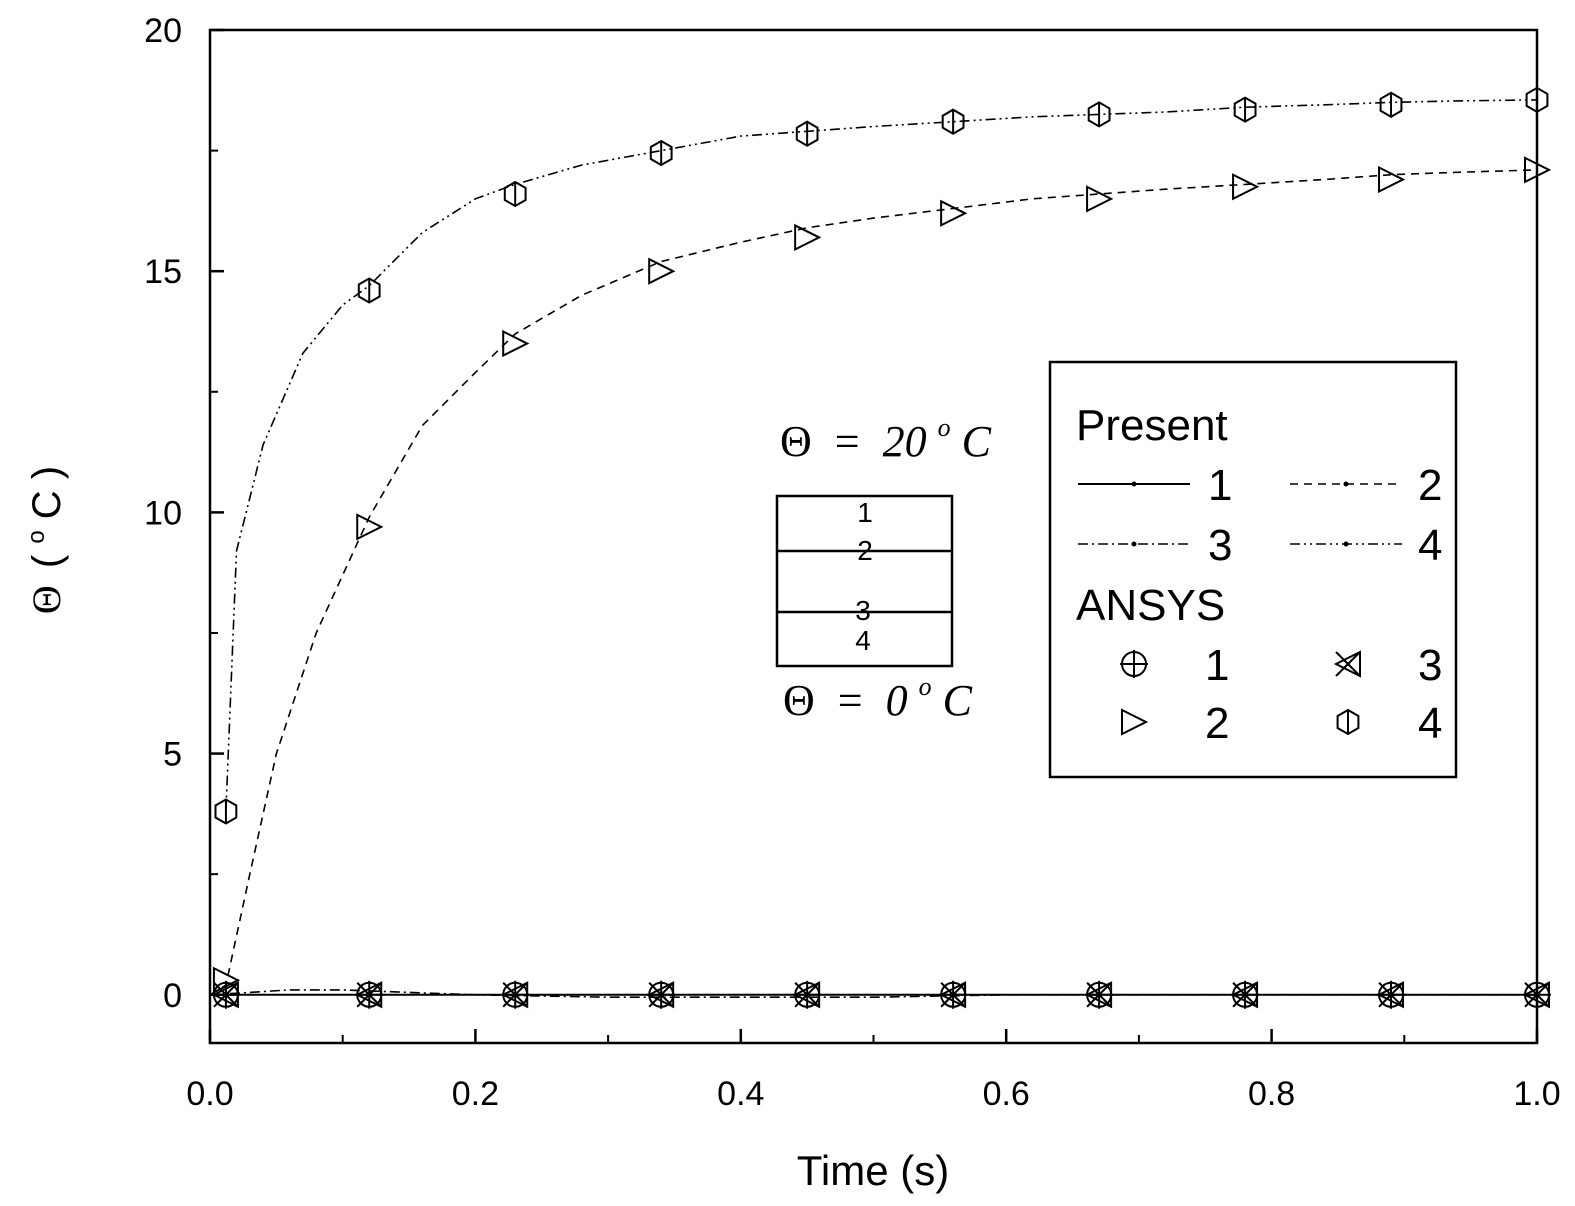 Image resolution: width=1575 pixels, height=1206 pixels. I want to click on y-axis-ticks: 0 5 10 15 20, so click(184, 513).